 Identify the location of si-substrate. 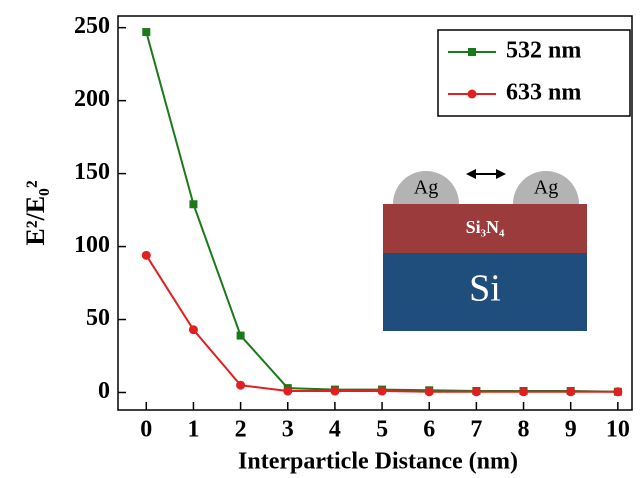
(485, 292).